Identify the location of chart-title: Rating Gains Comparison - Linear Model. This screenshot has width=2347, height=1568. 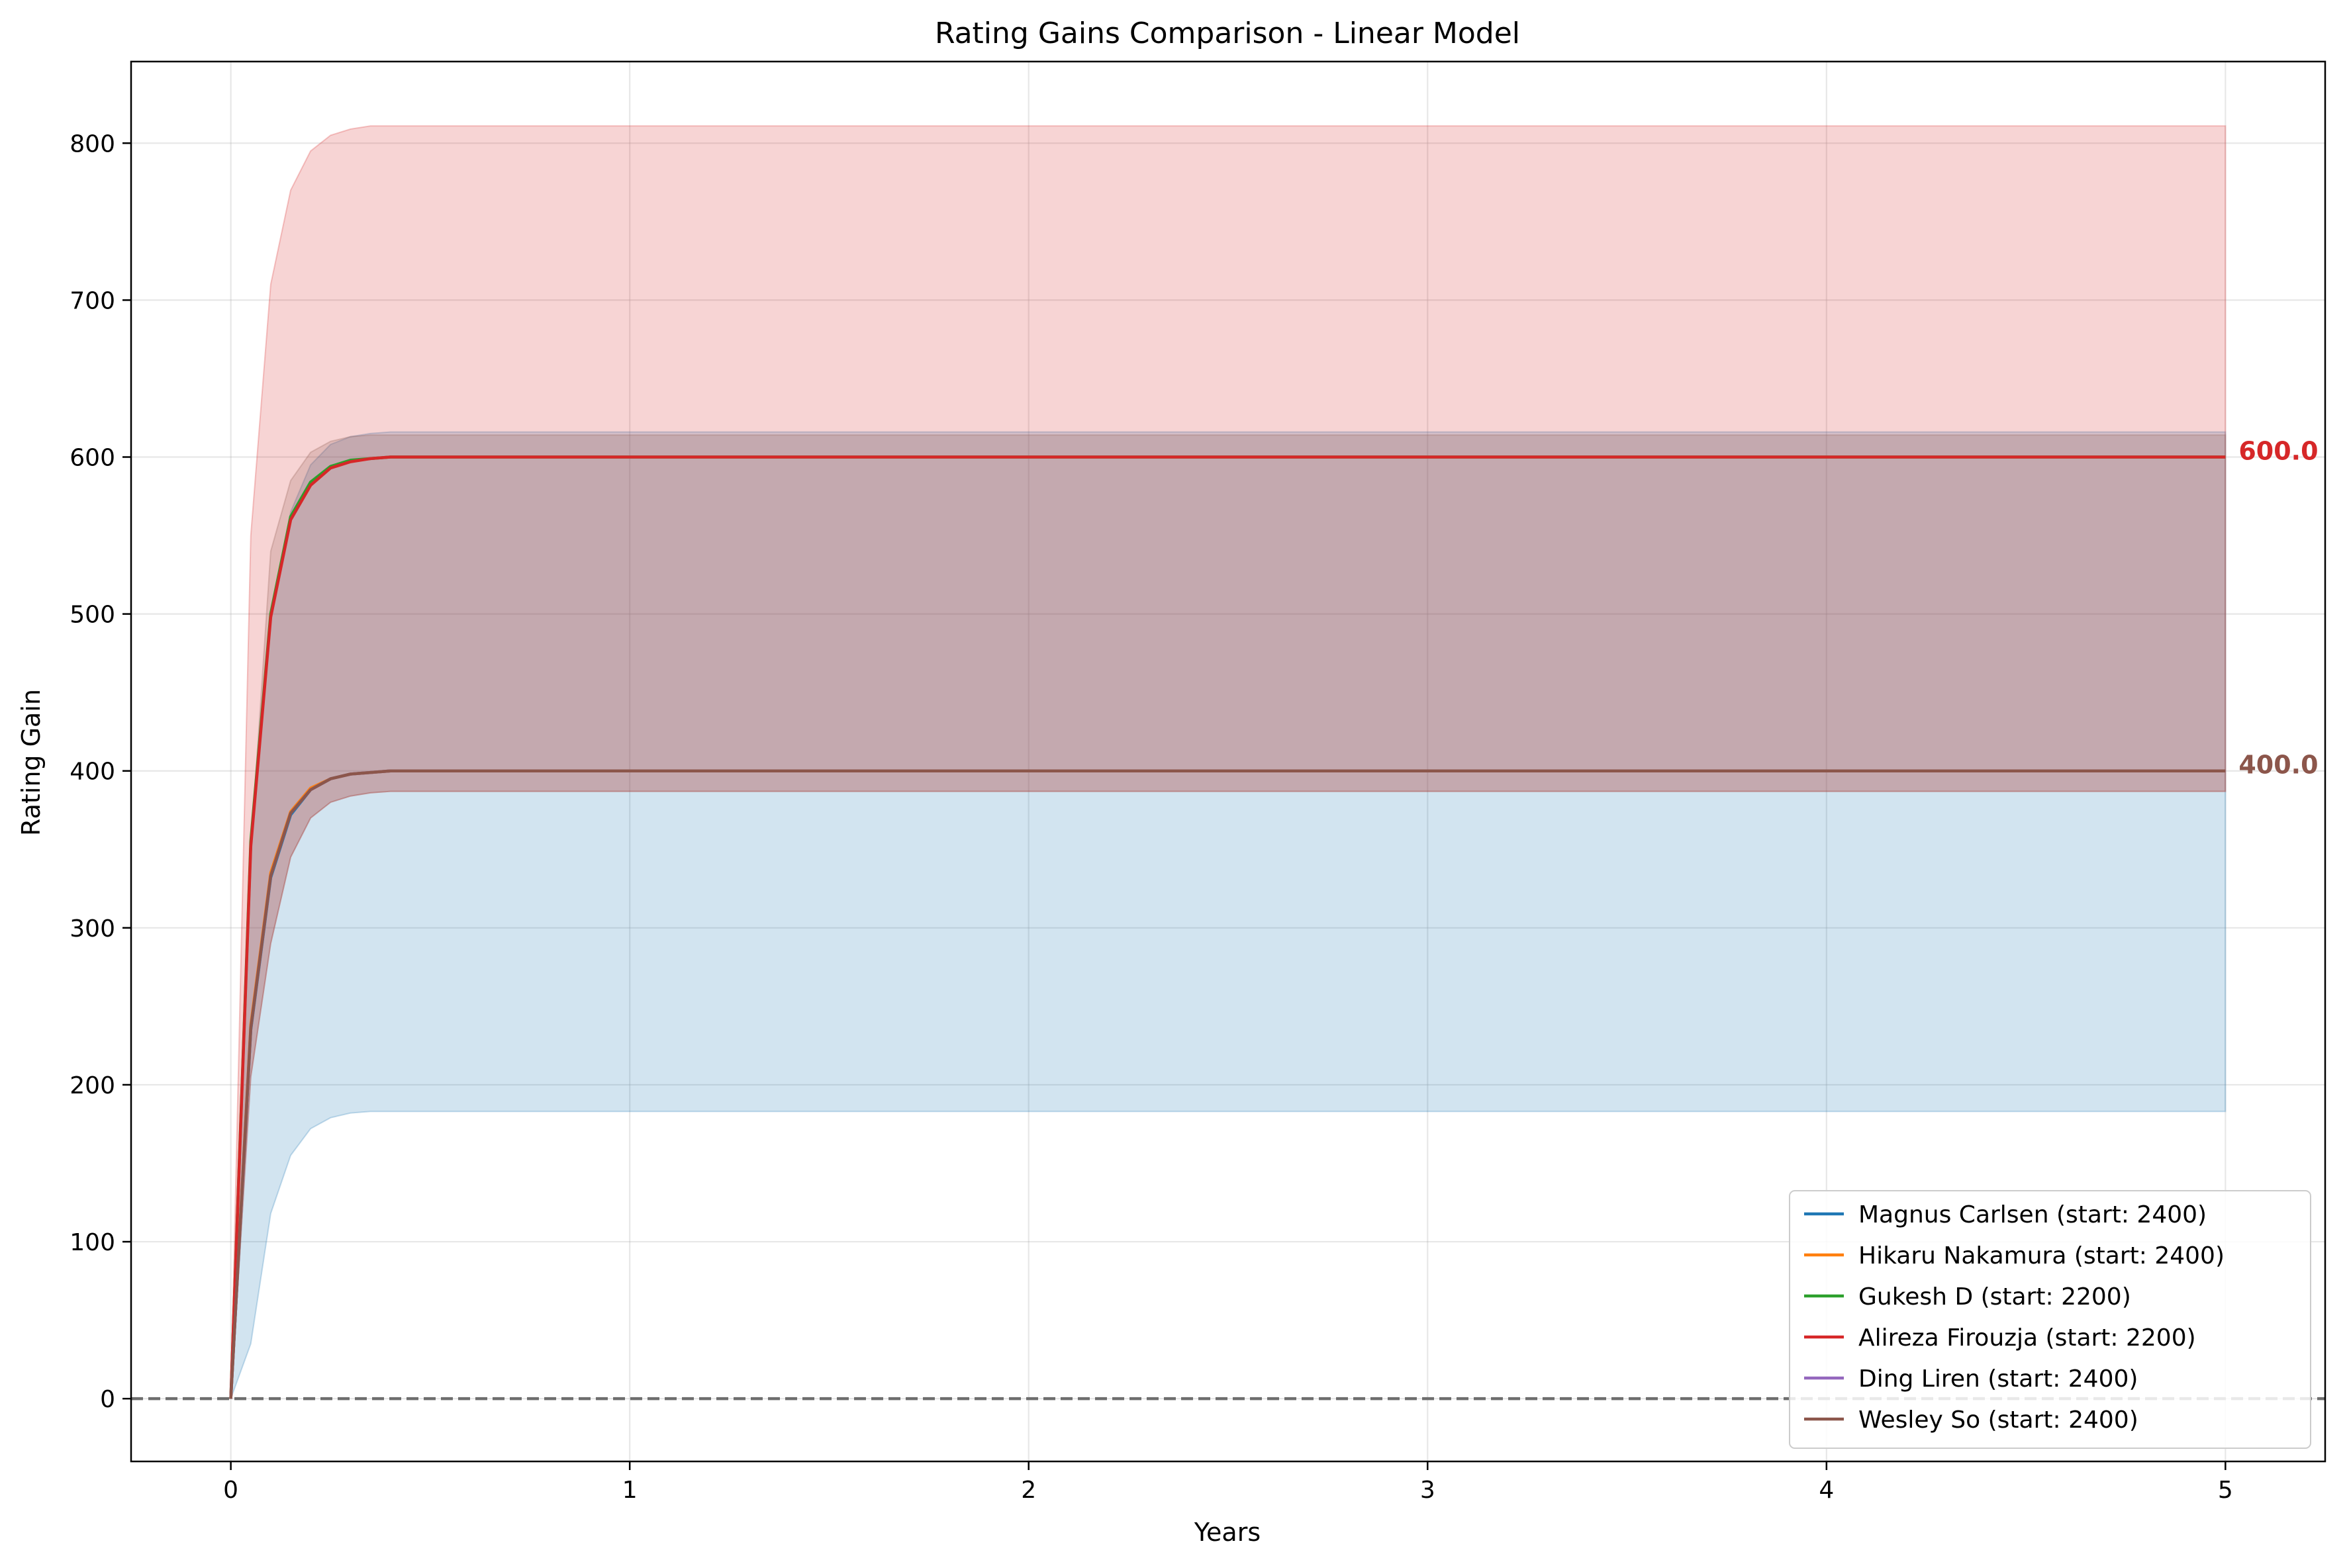
(1227, 33).